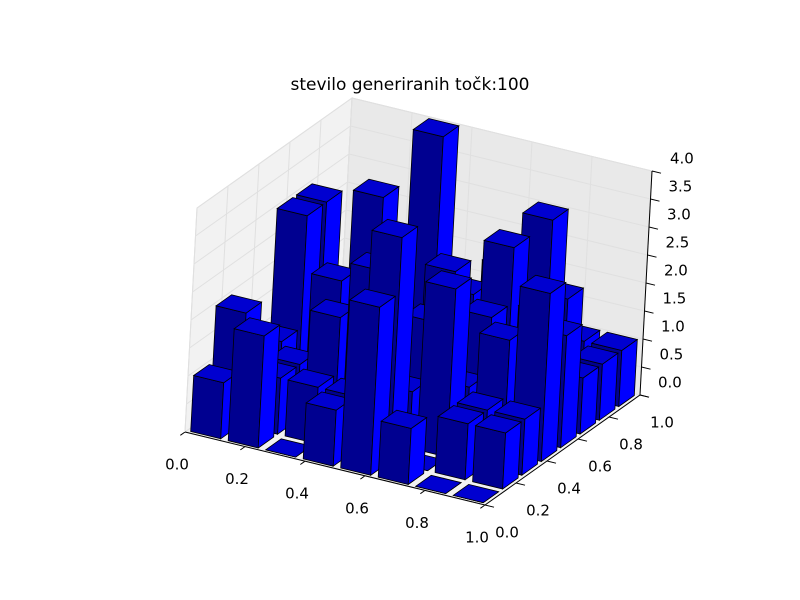  What do you see at coordinates (662, 423) in the screenshot?
I see `y-tick-label: 1.0` at bounding box center [662, 423].